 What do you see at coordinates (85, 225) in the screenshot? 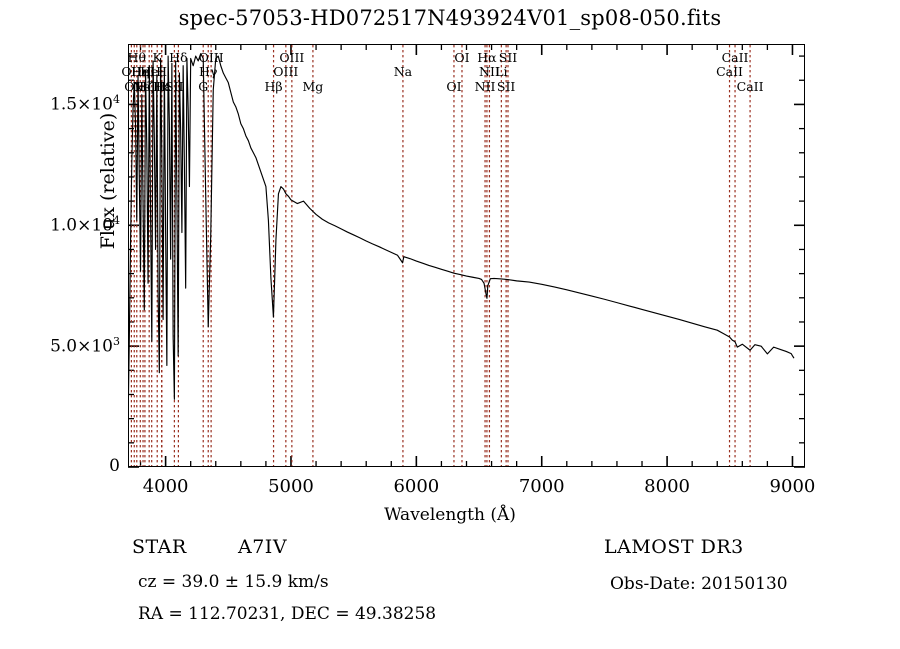
I see `y-tick-label: 1.0×10⁴` at bounding box center [85, 225].